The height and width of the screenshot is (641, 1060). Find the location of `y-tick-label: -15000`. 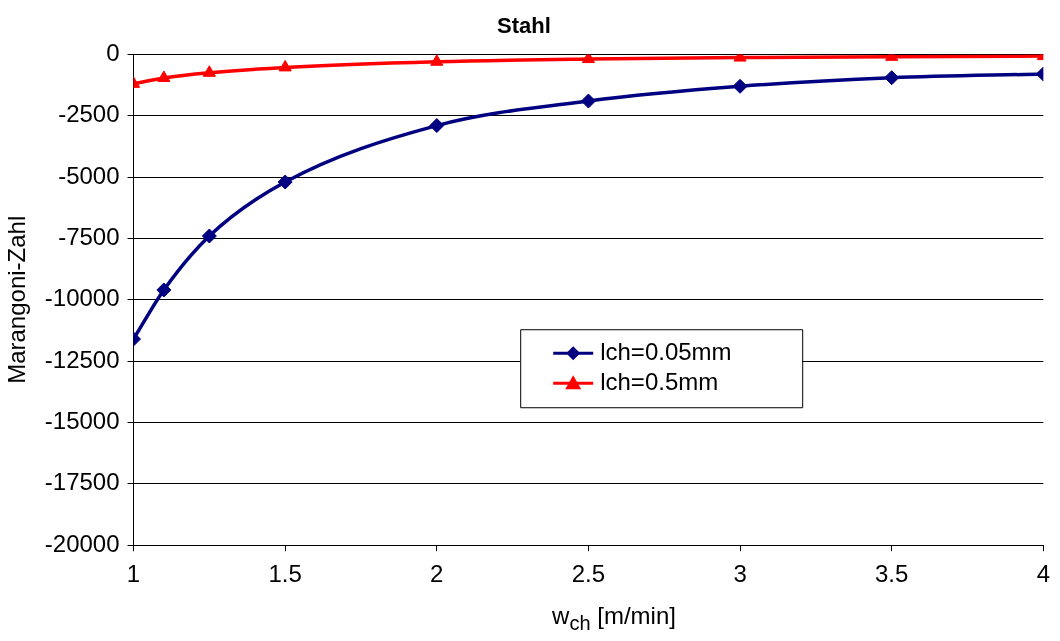

y-tick-label: -15000 is located at coordinates (82, 421).